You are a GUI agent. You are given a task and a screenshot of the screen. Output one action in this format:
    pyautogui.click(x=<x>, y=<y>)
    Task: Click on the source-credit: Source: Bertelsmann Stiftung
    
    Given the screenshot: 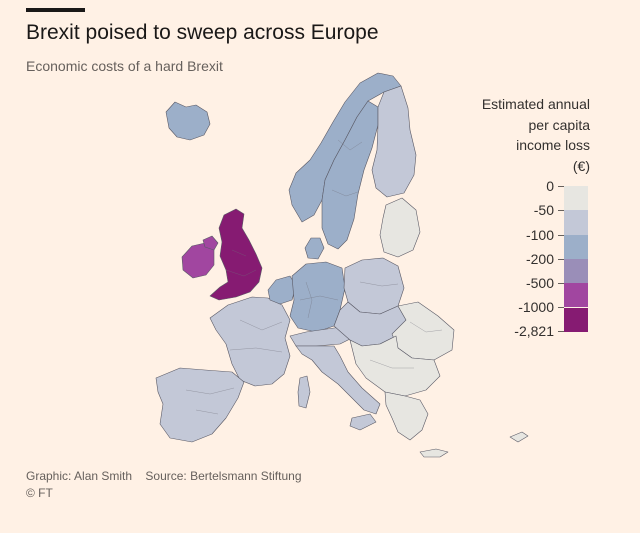 What is the action you would take?
    pyautogui.click(x=223, y=476)
    